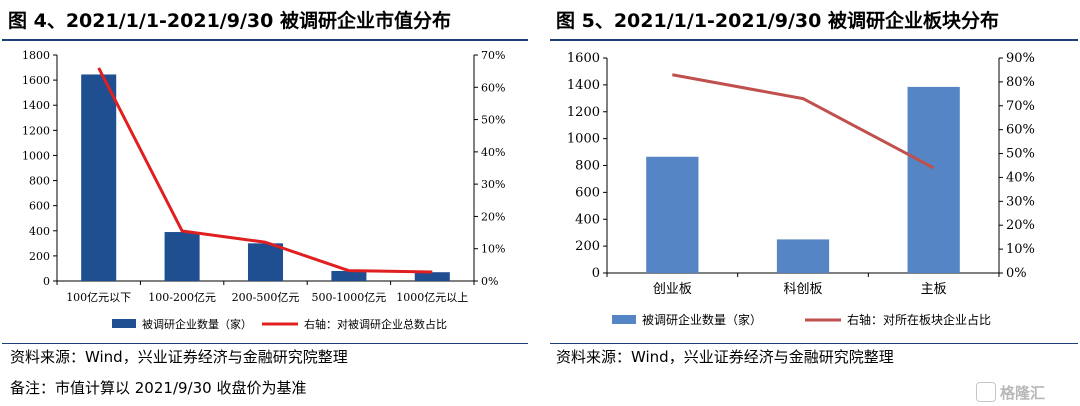 The height and width of the screenshot is (406, 1080). Describe the element at coordinates (493, 152) in the screenshot. I see `left-right-tick-label: 40%` at that location.